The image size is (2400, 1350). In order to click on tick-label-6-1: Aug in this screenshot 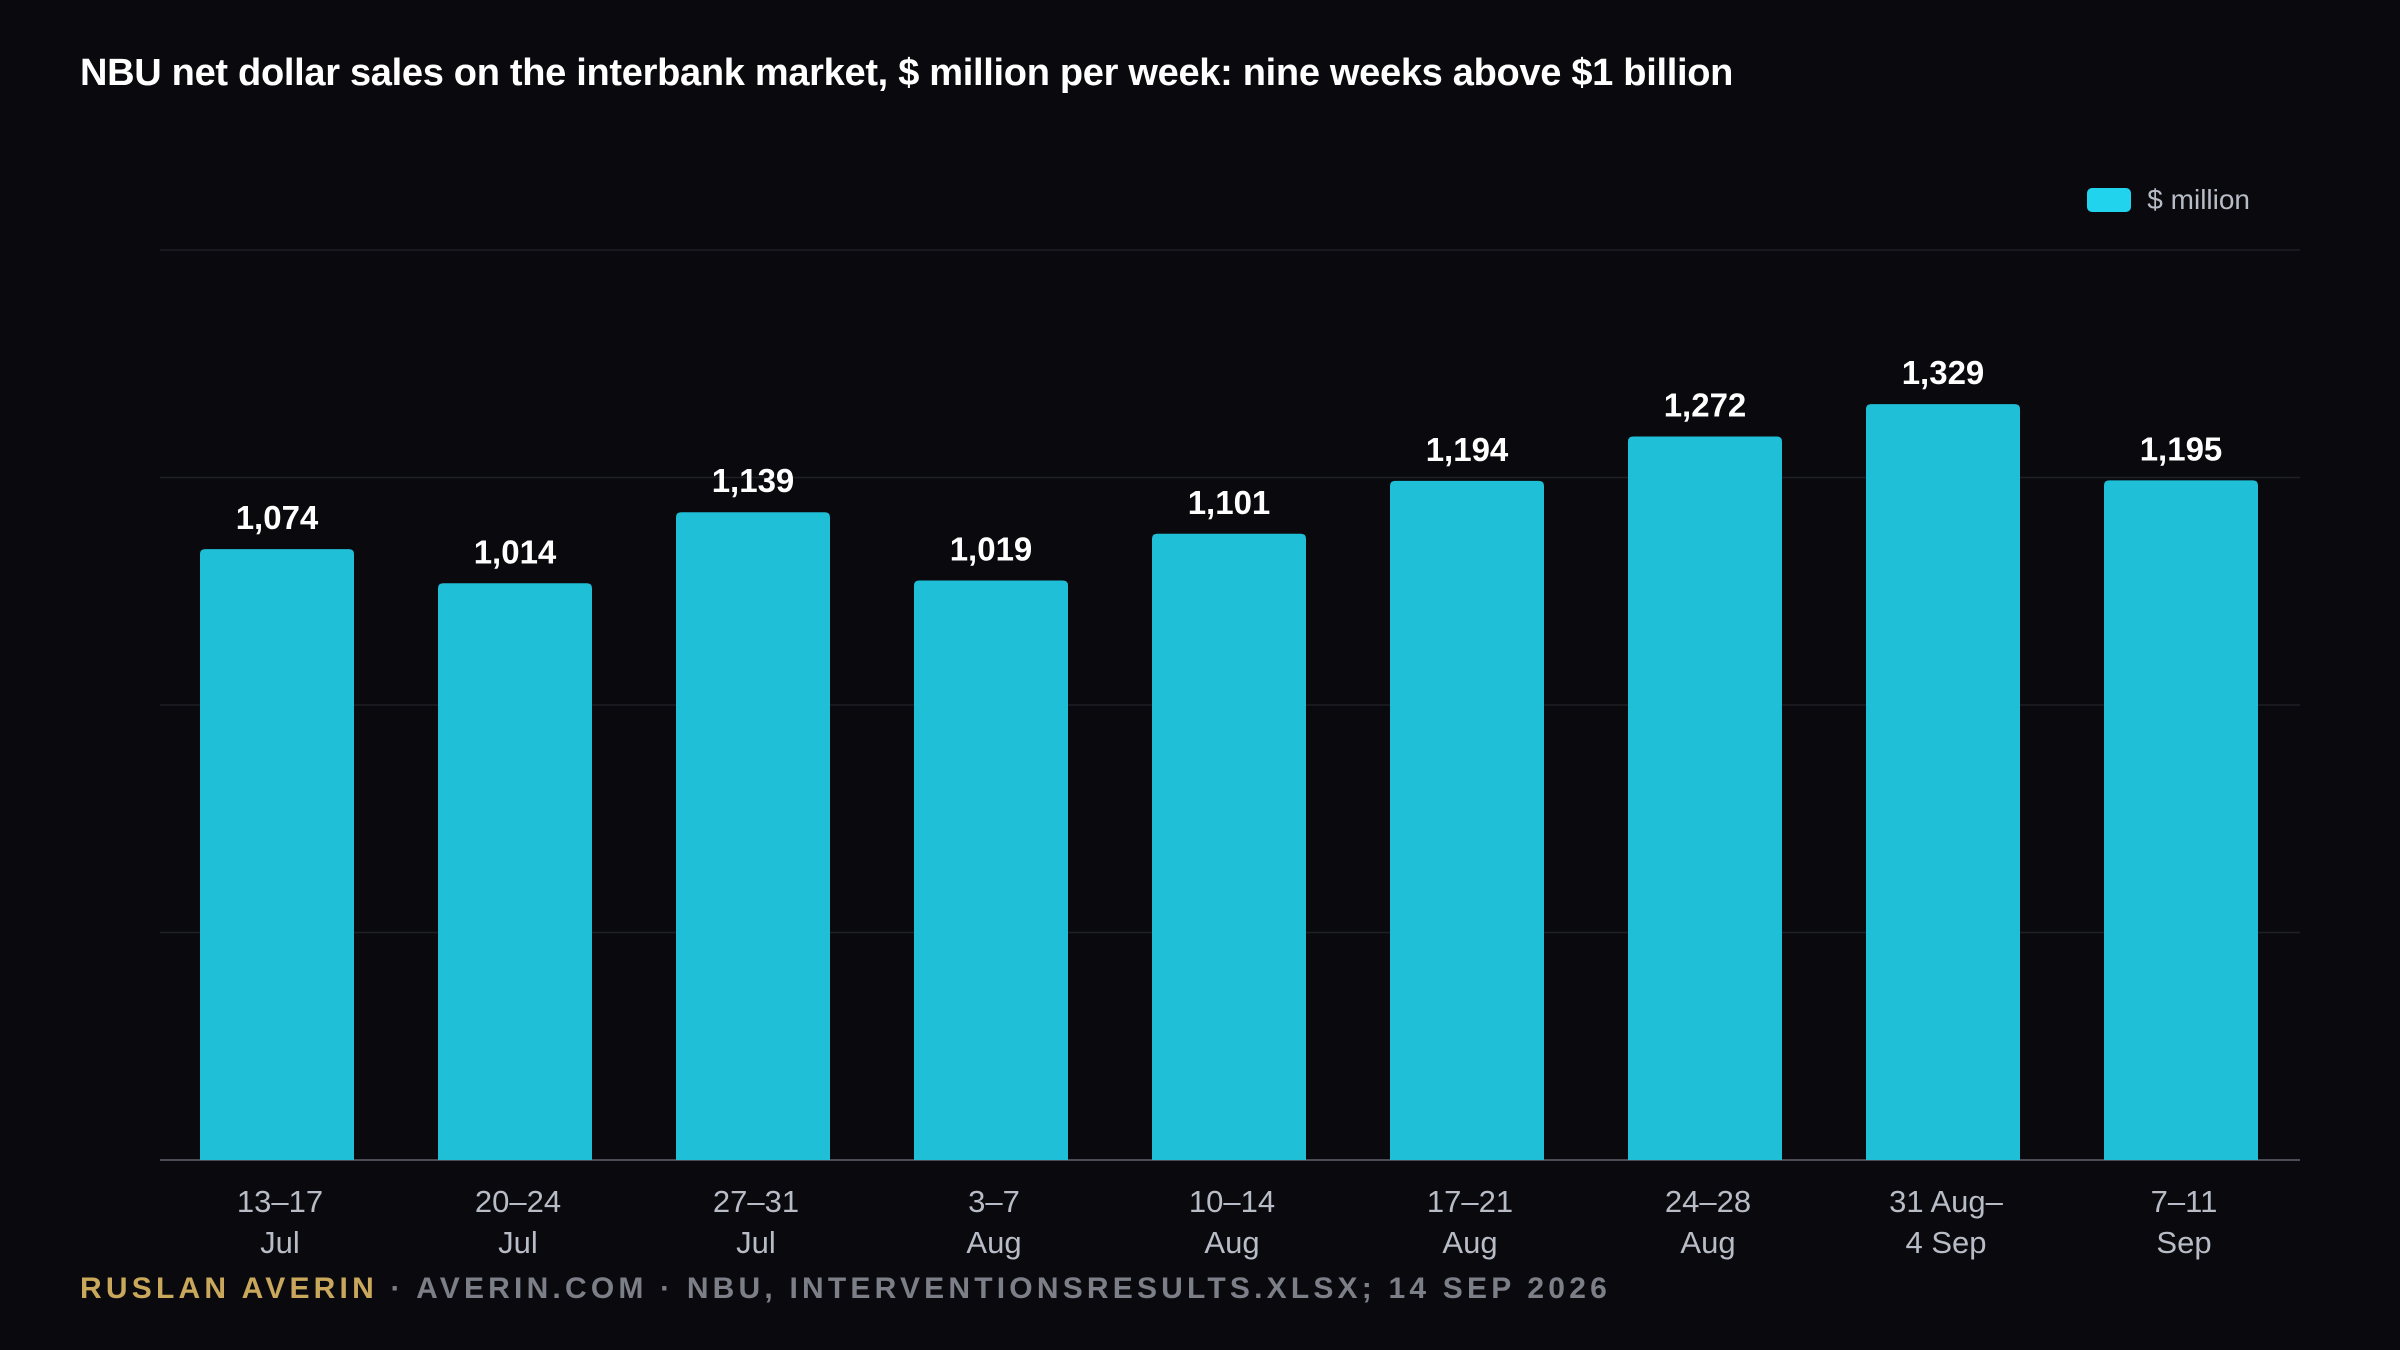, I will do `click(1707, 1242)`.